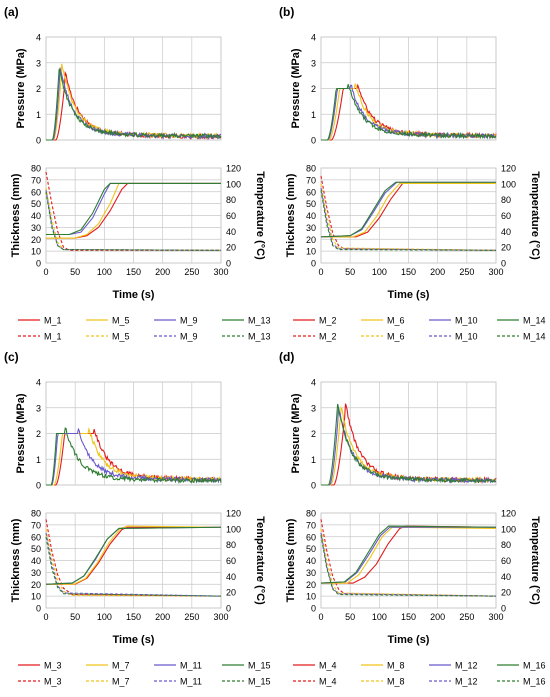 This screenshot has width=550, height=697. Describe the element at coordinates (134, 295) in the screenshot. I see `x-axis-label: Time (s)` at that location.